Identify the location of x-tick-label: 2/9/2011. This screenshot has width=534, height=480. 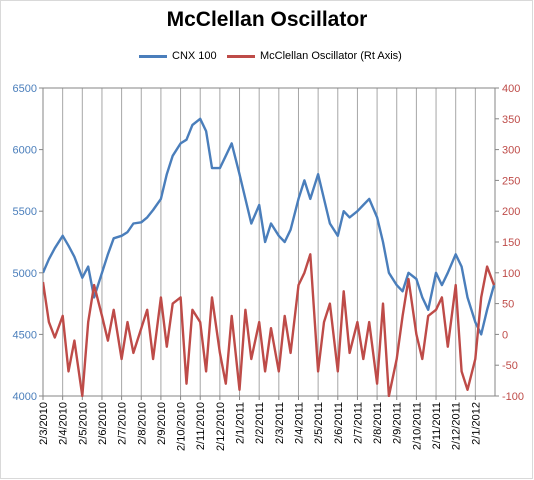
(398, 423).